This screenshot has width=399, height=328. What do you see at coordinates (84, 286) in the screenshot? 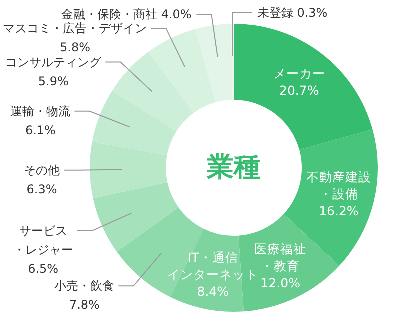
I see `slice-label: 小売・飲食` at bounding box center [84, 286].